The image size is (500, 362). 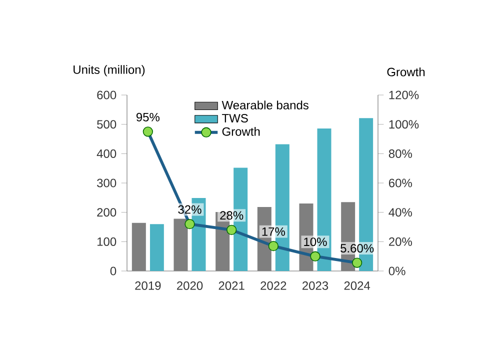 I want to click on y-tick-label: 300, so click(x=106, y=183).